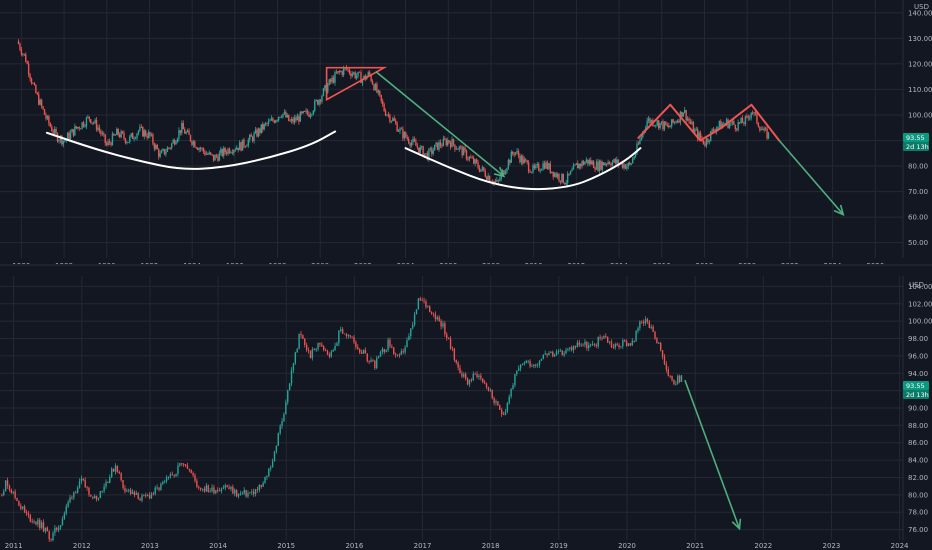  I want to click on y-tick-label: 84.00, so click(918, 461).